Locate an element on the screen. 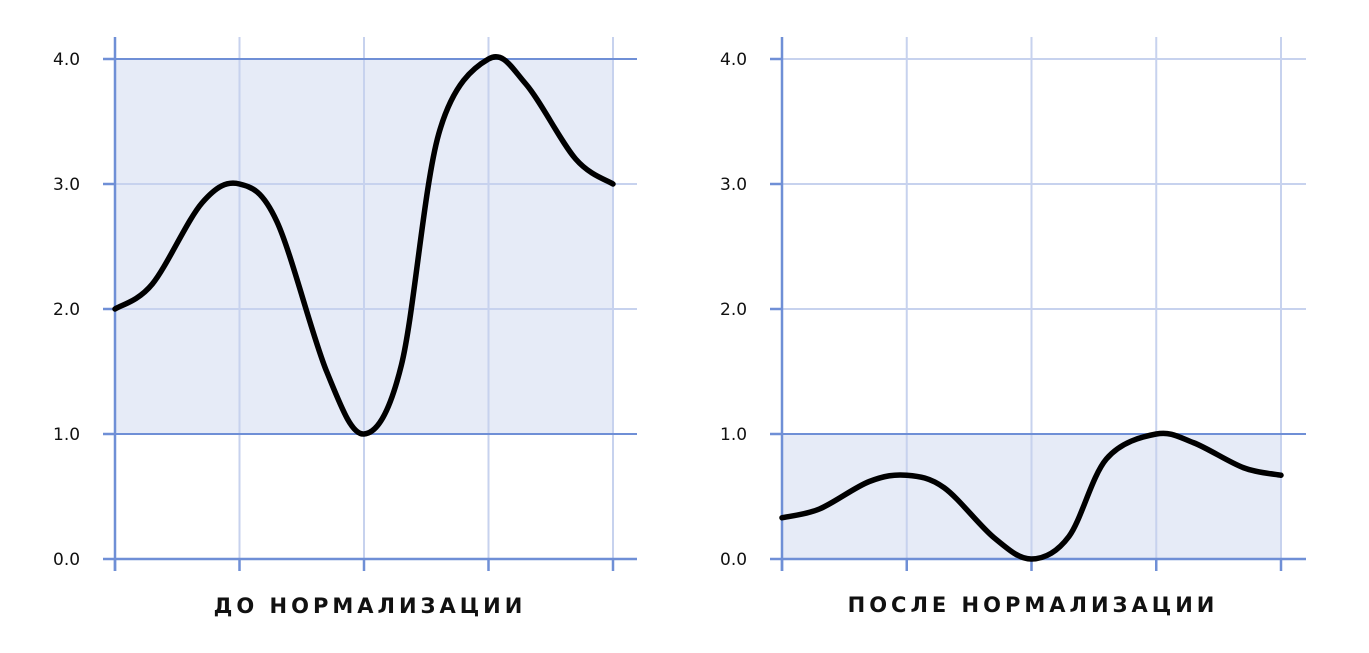 The image size is (1369, 653). chart-caption: ПОСЛЕ НОРМАЛИЗАЦИИ is located at coordinates (1033, 605).